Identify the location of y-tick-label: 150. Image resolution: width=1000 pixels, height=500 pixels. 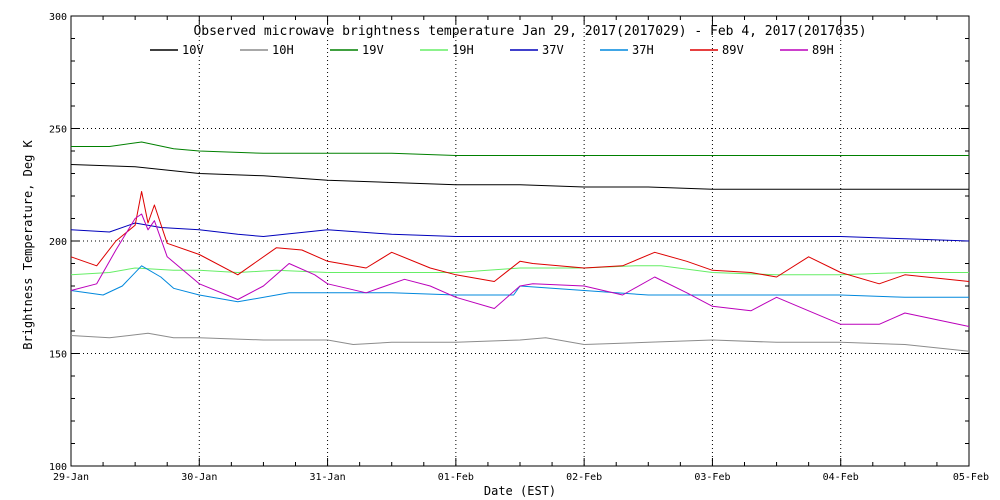
(58, 355).